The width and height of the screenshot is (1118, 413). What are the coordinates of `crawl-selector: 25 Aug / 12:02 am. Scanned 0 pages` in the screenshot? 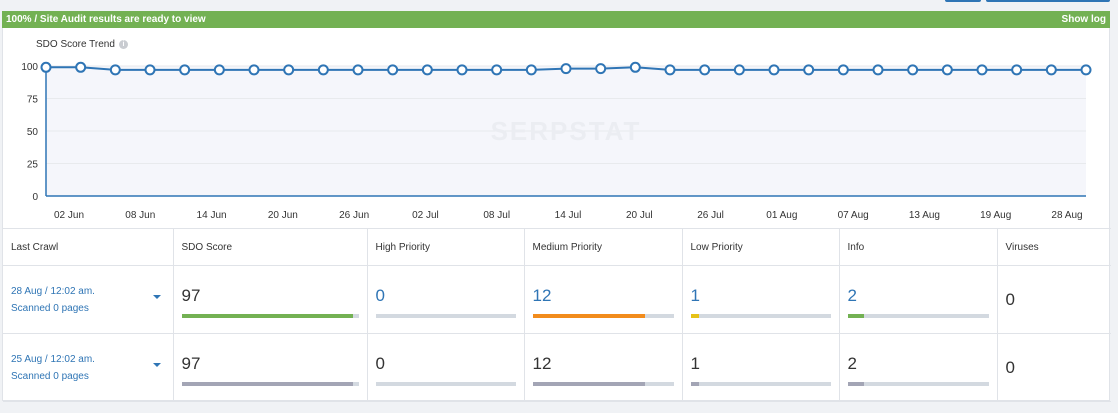 It's located at (88, 368).